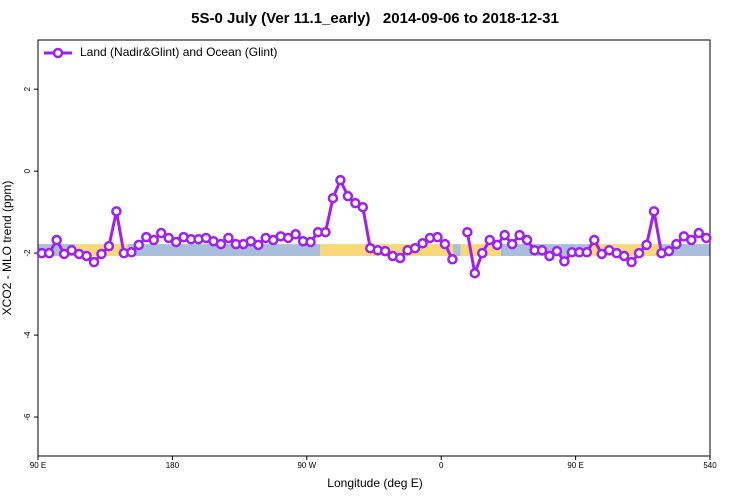  I want to click on y-tick-label: -6, so click(27, 417).